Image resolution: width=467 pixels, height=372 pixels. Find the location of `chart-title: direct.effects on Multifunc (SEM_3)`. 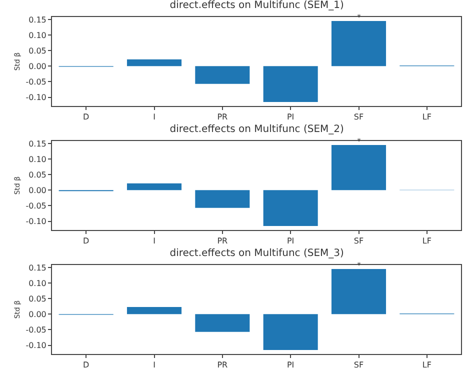

chart-title: direct.effects on Multifunc (SEM_3) is located at coordinates (257, 254).